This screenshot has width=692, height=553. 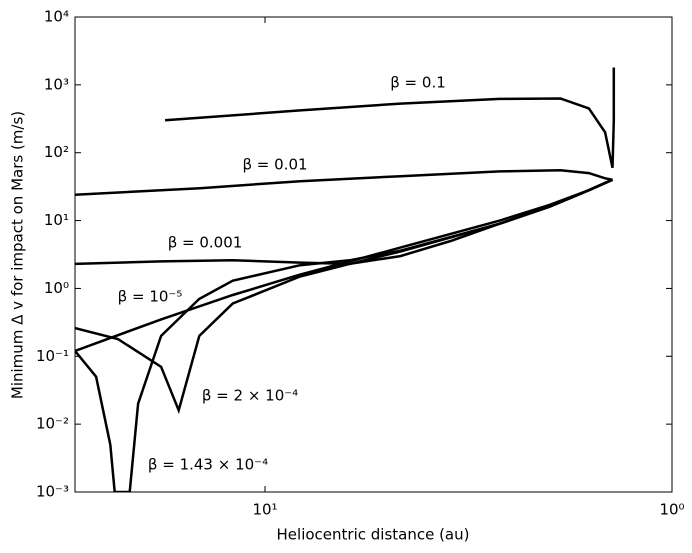 What do you see at coordinates (52, 424) in the screenshot?
I see `y-tick-label: 10⁻²` at bounding box center [52, 424].